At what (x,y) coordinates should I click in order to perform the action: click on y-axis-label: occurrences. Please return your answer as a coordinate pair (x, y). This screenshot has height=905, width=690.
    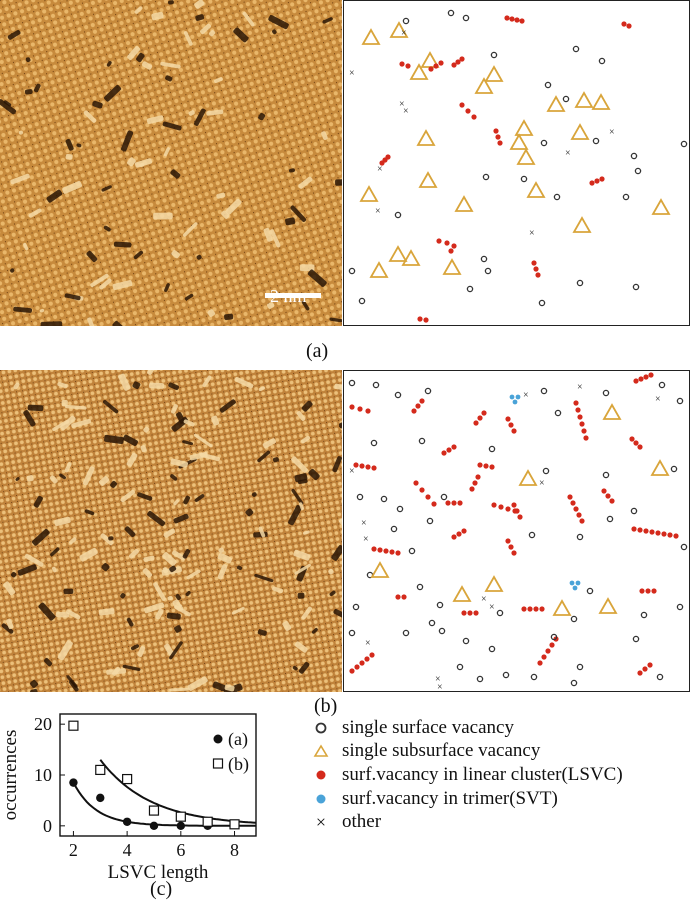
    Looking at the image, I should click on (10, 775).